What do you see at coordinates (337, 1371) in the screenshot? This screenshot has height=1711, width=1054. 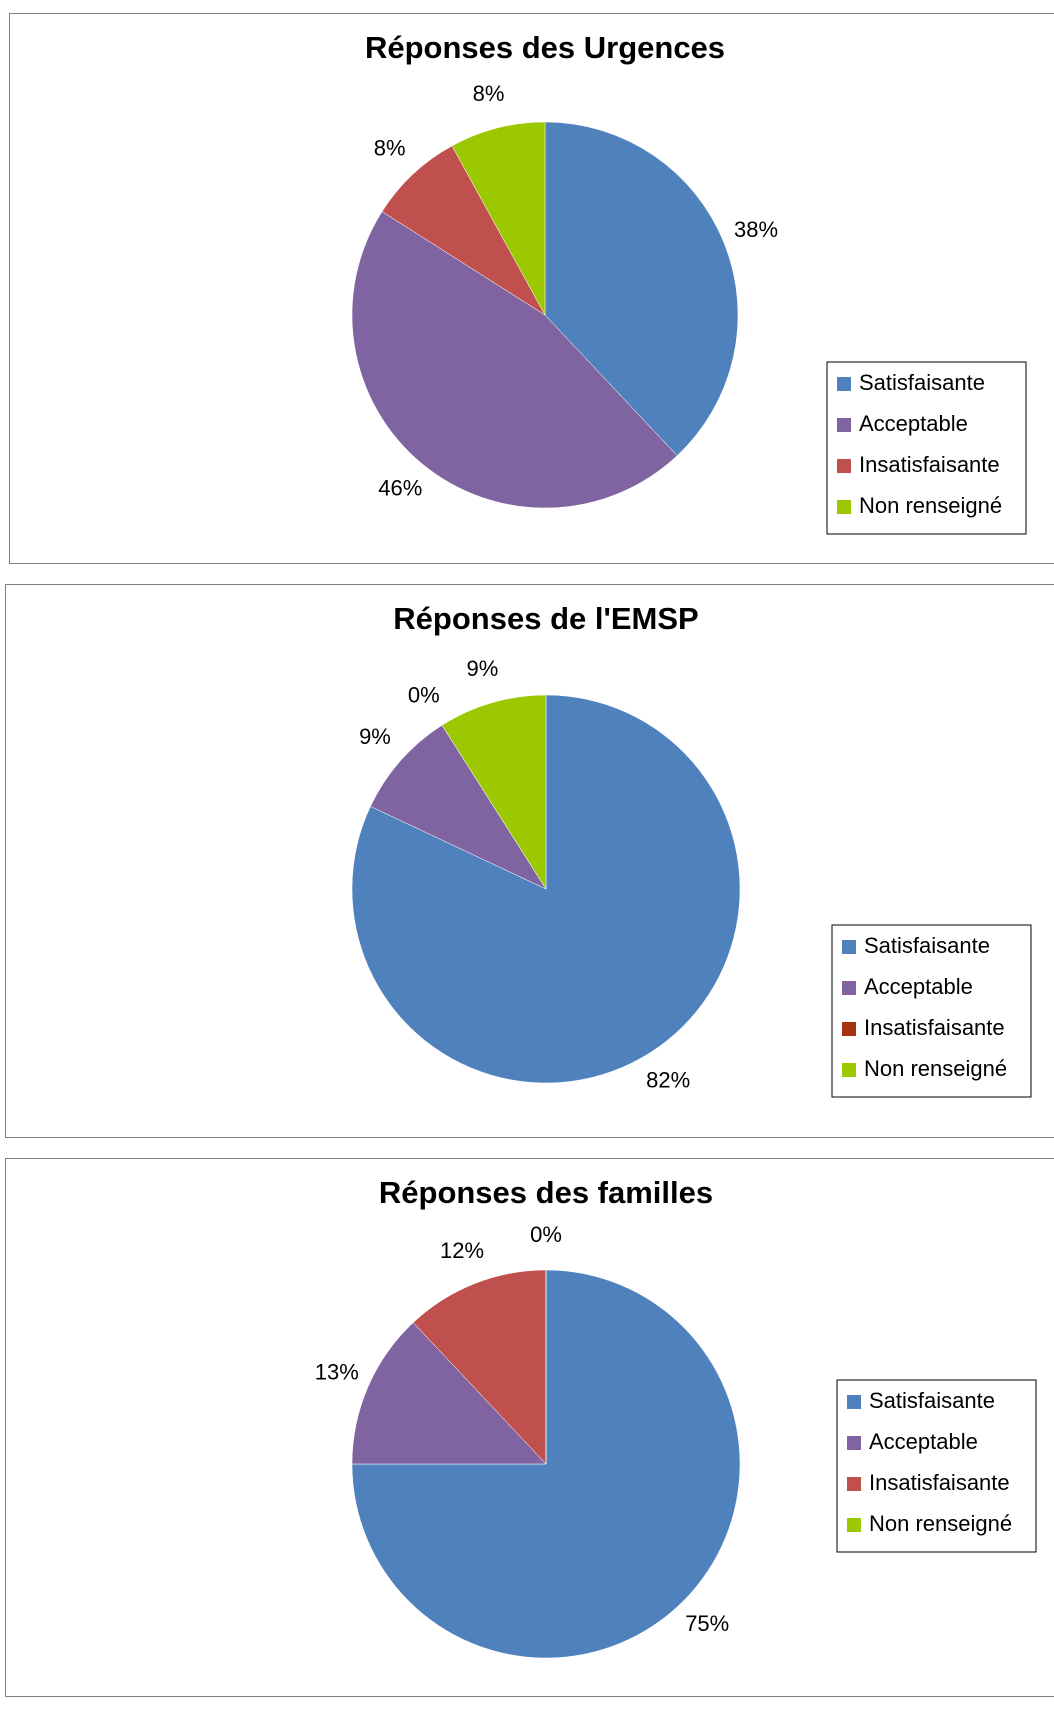 I see `data-label: 13%` at bounding box center [337, 1371].